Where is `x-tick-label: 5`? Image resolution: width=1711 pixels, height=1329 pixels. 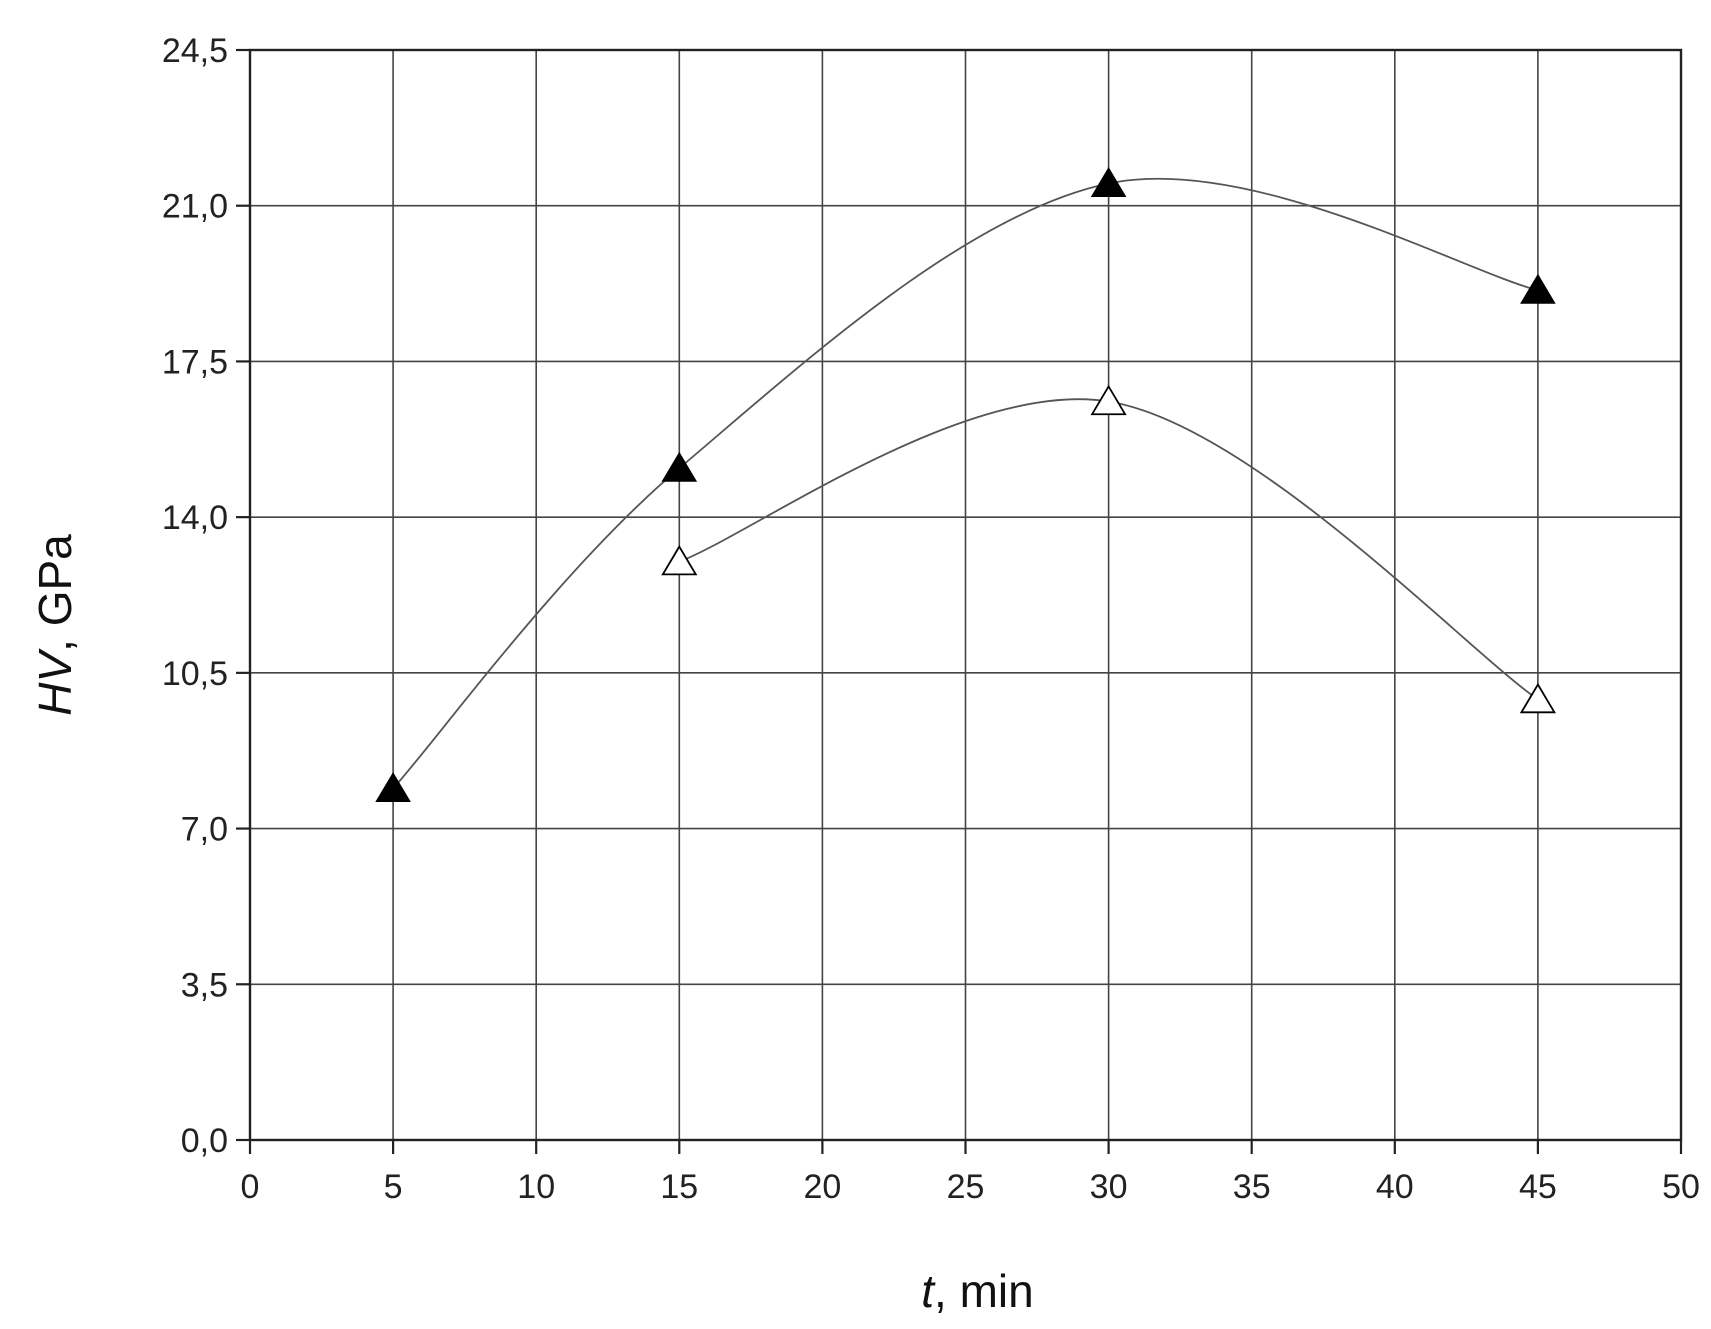 x-tick-label: 5 is located at coordinates (393, 1187).